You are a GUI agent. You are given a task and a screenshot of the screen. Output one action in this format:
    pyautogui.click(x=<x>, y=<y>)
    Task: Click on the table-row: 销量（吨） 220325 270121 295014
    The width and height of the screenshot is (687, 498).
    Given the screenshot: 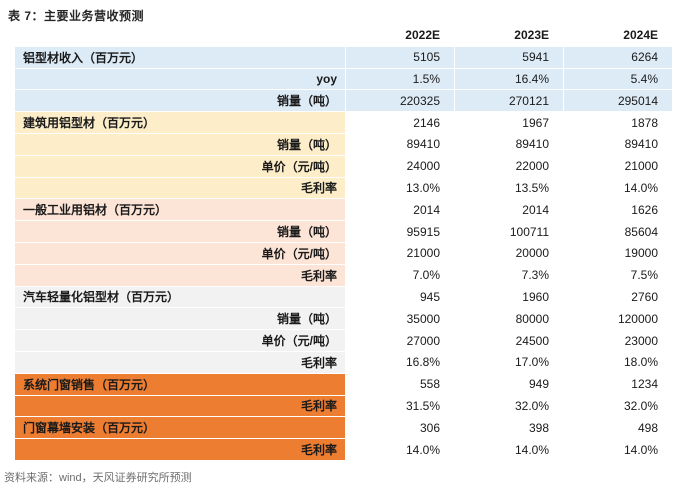 What is the action you would take?
    pyautogui.click(x=343, y=101)
    